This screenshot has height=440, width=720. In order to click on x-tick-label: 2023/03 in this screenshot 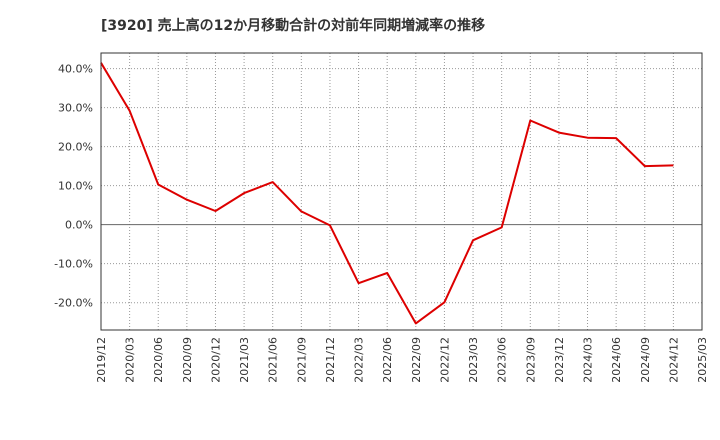, I will do `click(473, 360)`.